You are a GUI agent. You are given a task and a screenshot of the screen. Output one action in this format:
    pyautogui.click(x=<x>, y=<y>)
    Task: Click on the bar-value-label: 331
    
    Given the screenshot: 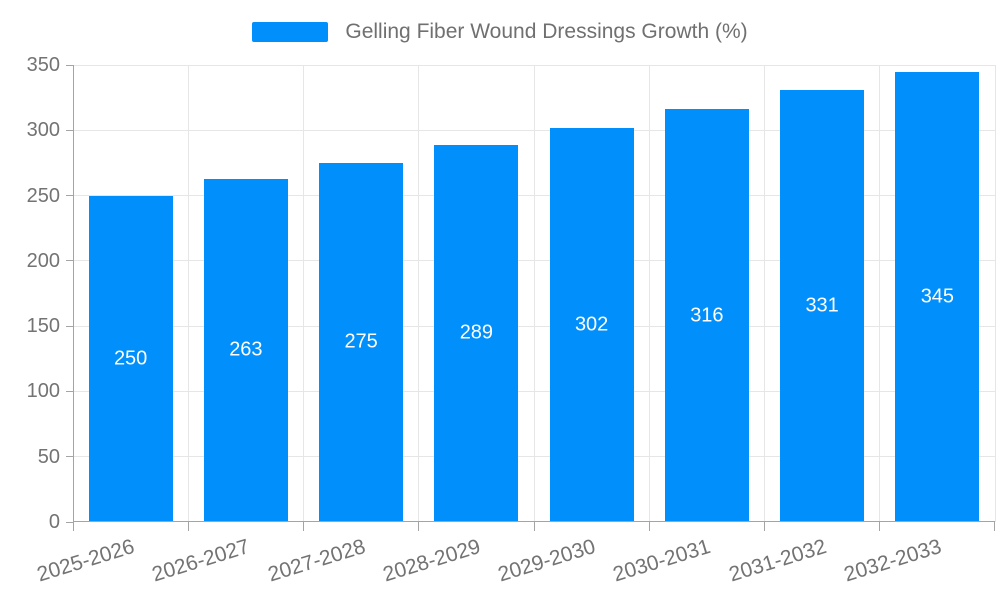 What is the action you would take?
    pyautogui.click(x=822, y=305)
    